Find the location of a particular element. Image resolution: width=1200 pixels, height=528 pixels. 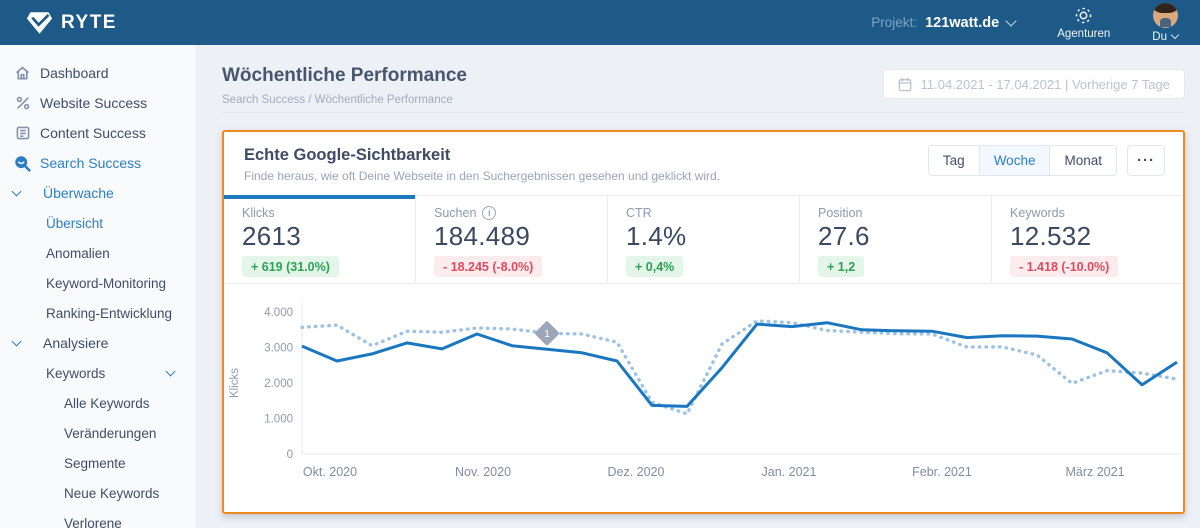

svg-text: Klicks is located at coordinates (235, 383).